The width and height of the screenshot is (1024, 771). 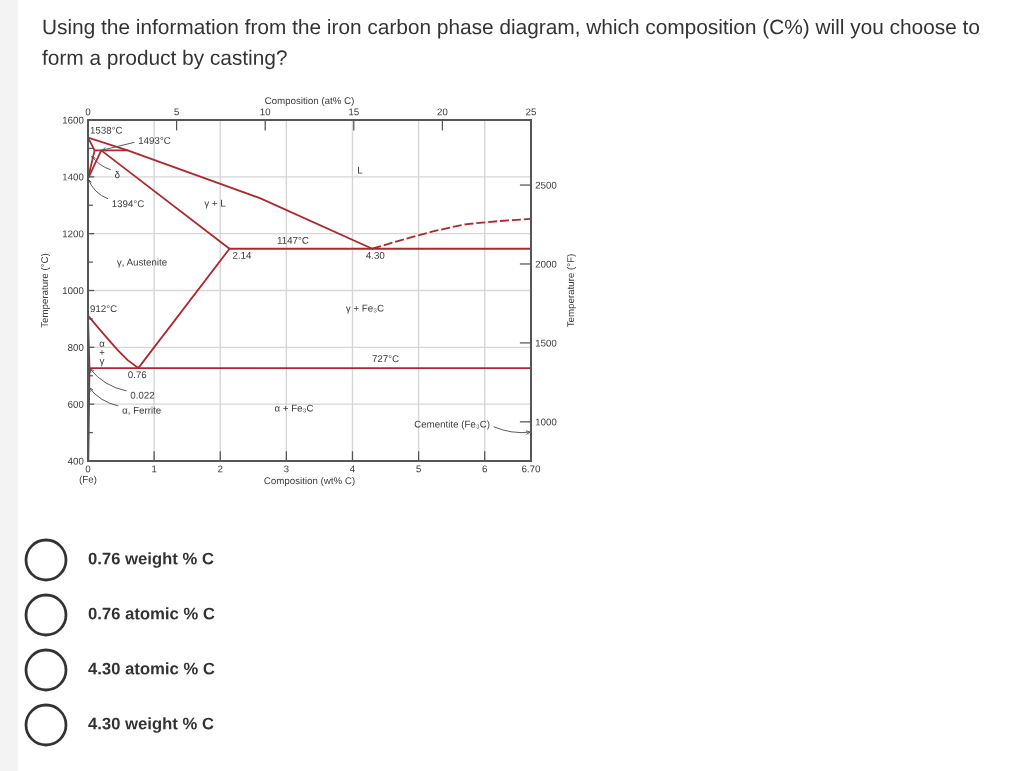 What do you see at coordinates (151, 613) in the screenshot?
I see `text: 0.76 atomic % C` at bounding box center [151, 613].